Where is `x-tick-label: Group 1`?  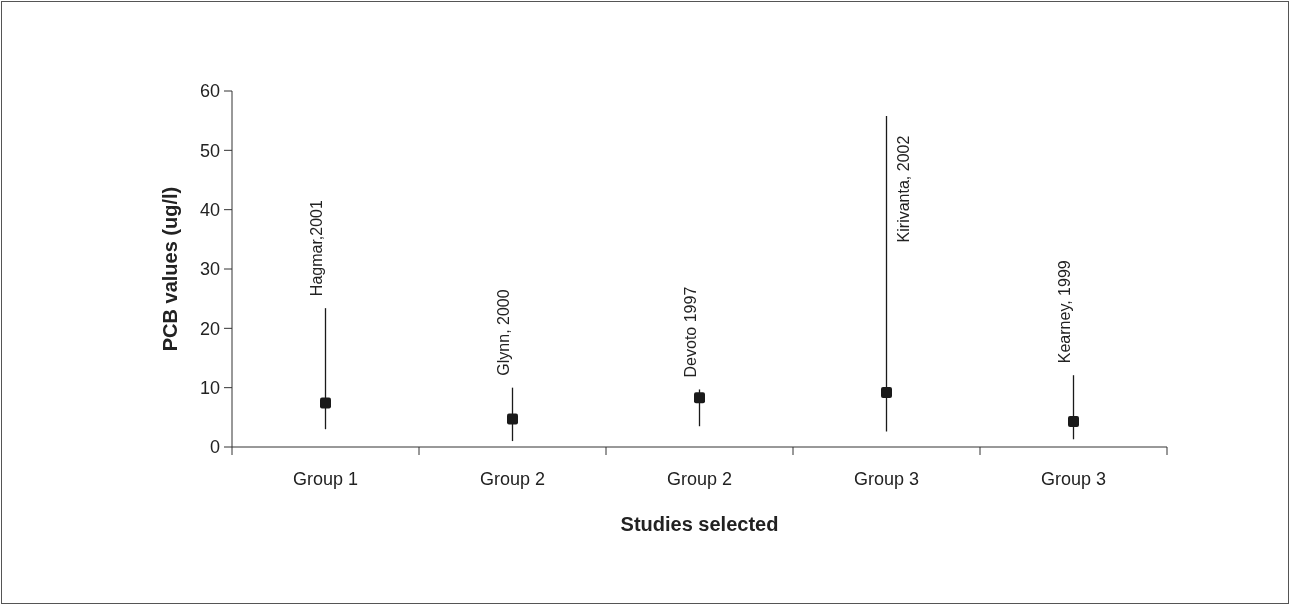
x-tick-label: Group 1 is located at coordinates (325, 479).